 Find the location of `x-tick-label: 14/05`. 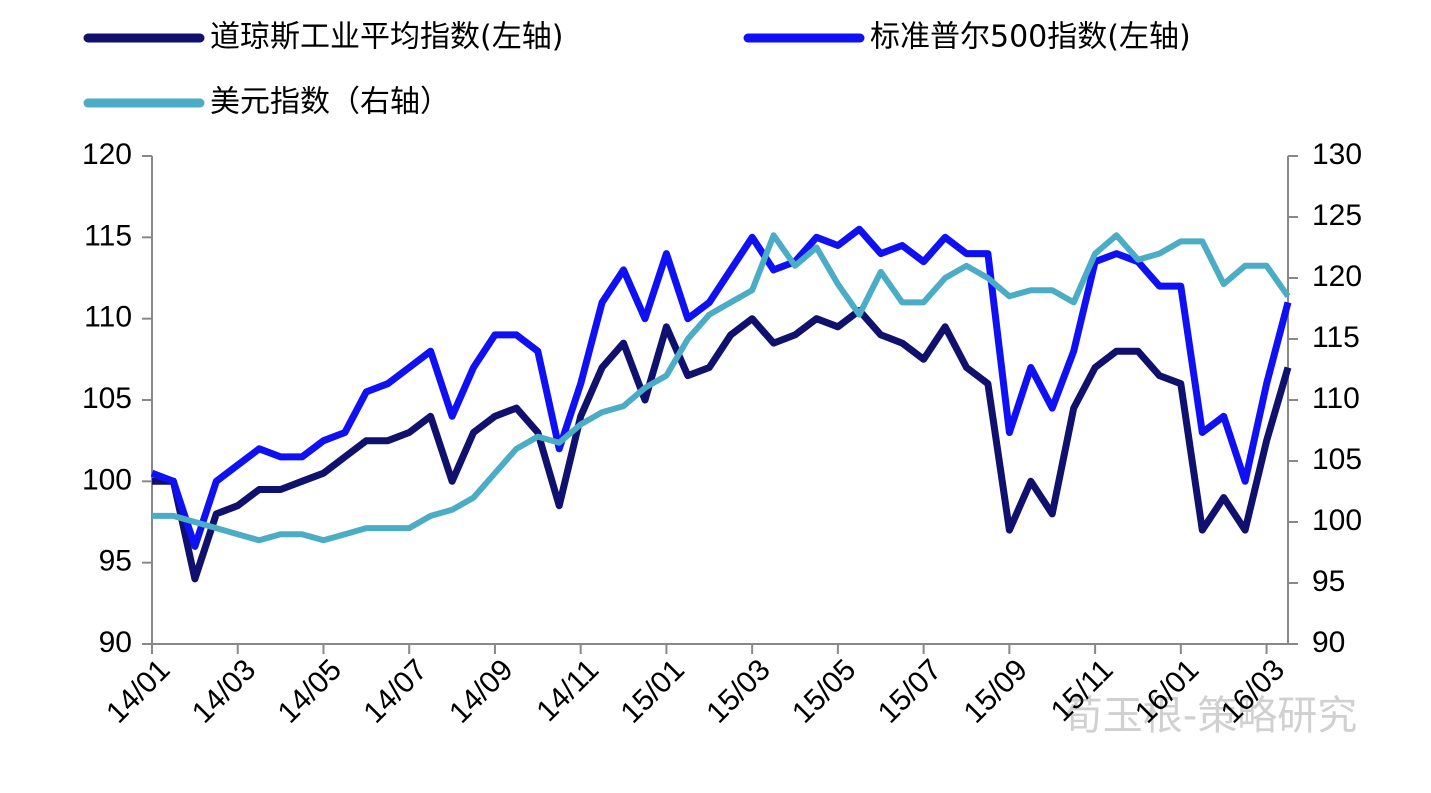

x-tick-label: 14/05 is located at coordinates (310, 691).